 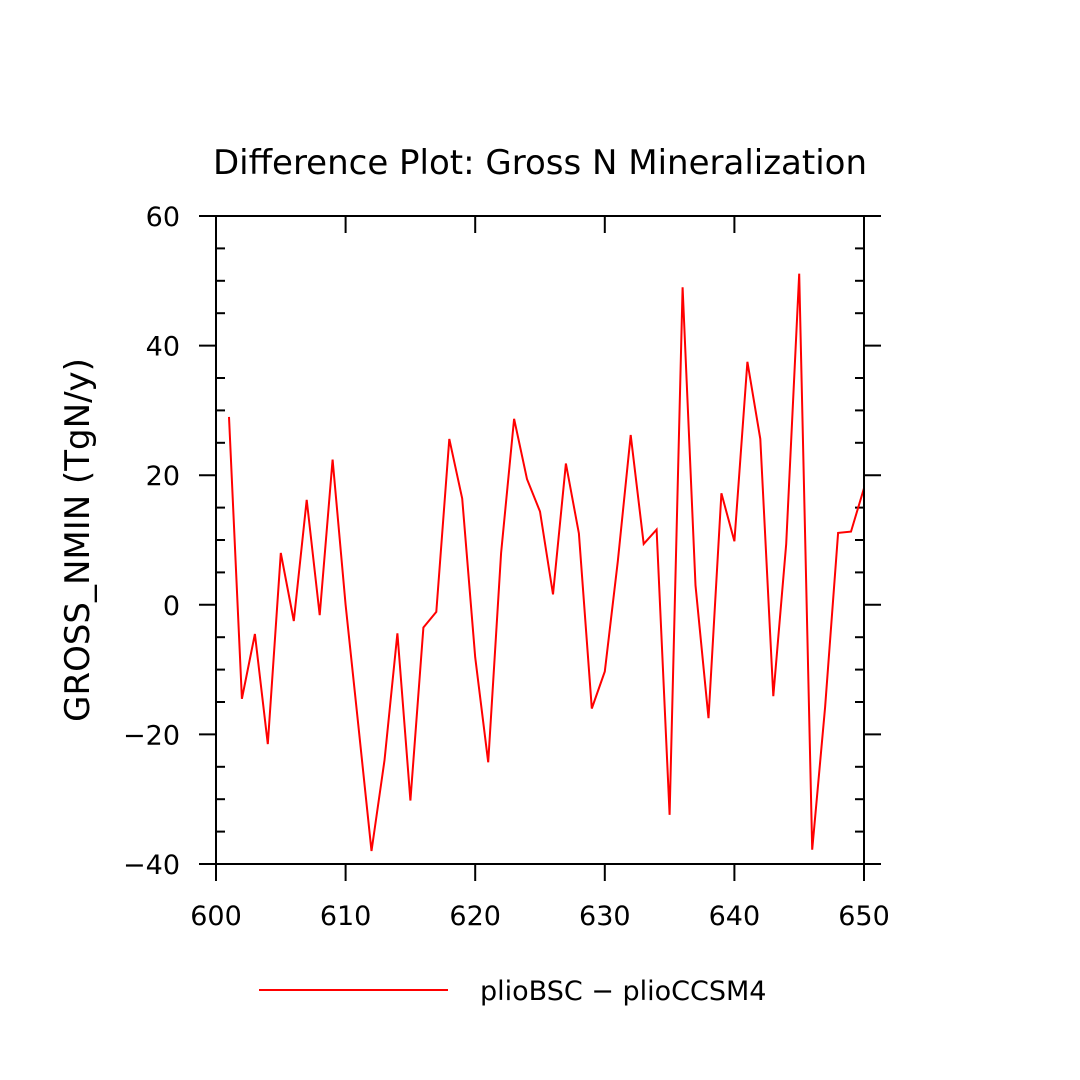 What do you see at coordinates (623, 991) in the screenshot?
I see `legend-label: plioBSC − plioCCSM4` at bounding box center [623, 991].